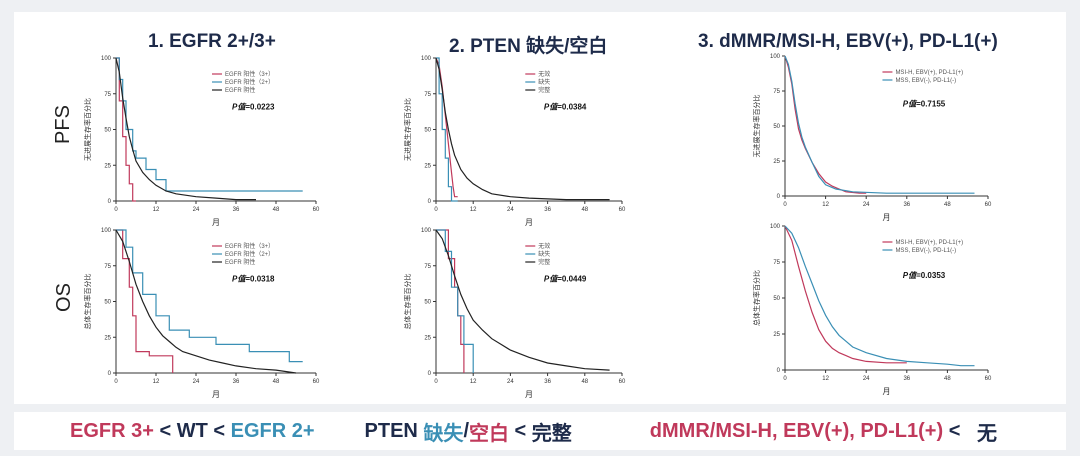 The height and width of the screenshot is (456, 1080). I want to click on summary-blank: 空白, so click(489, 433).